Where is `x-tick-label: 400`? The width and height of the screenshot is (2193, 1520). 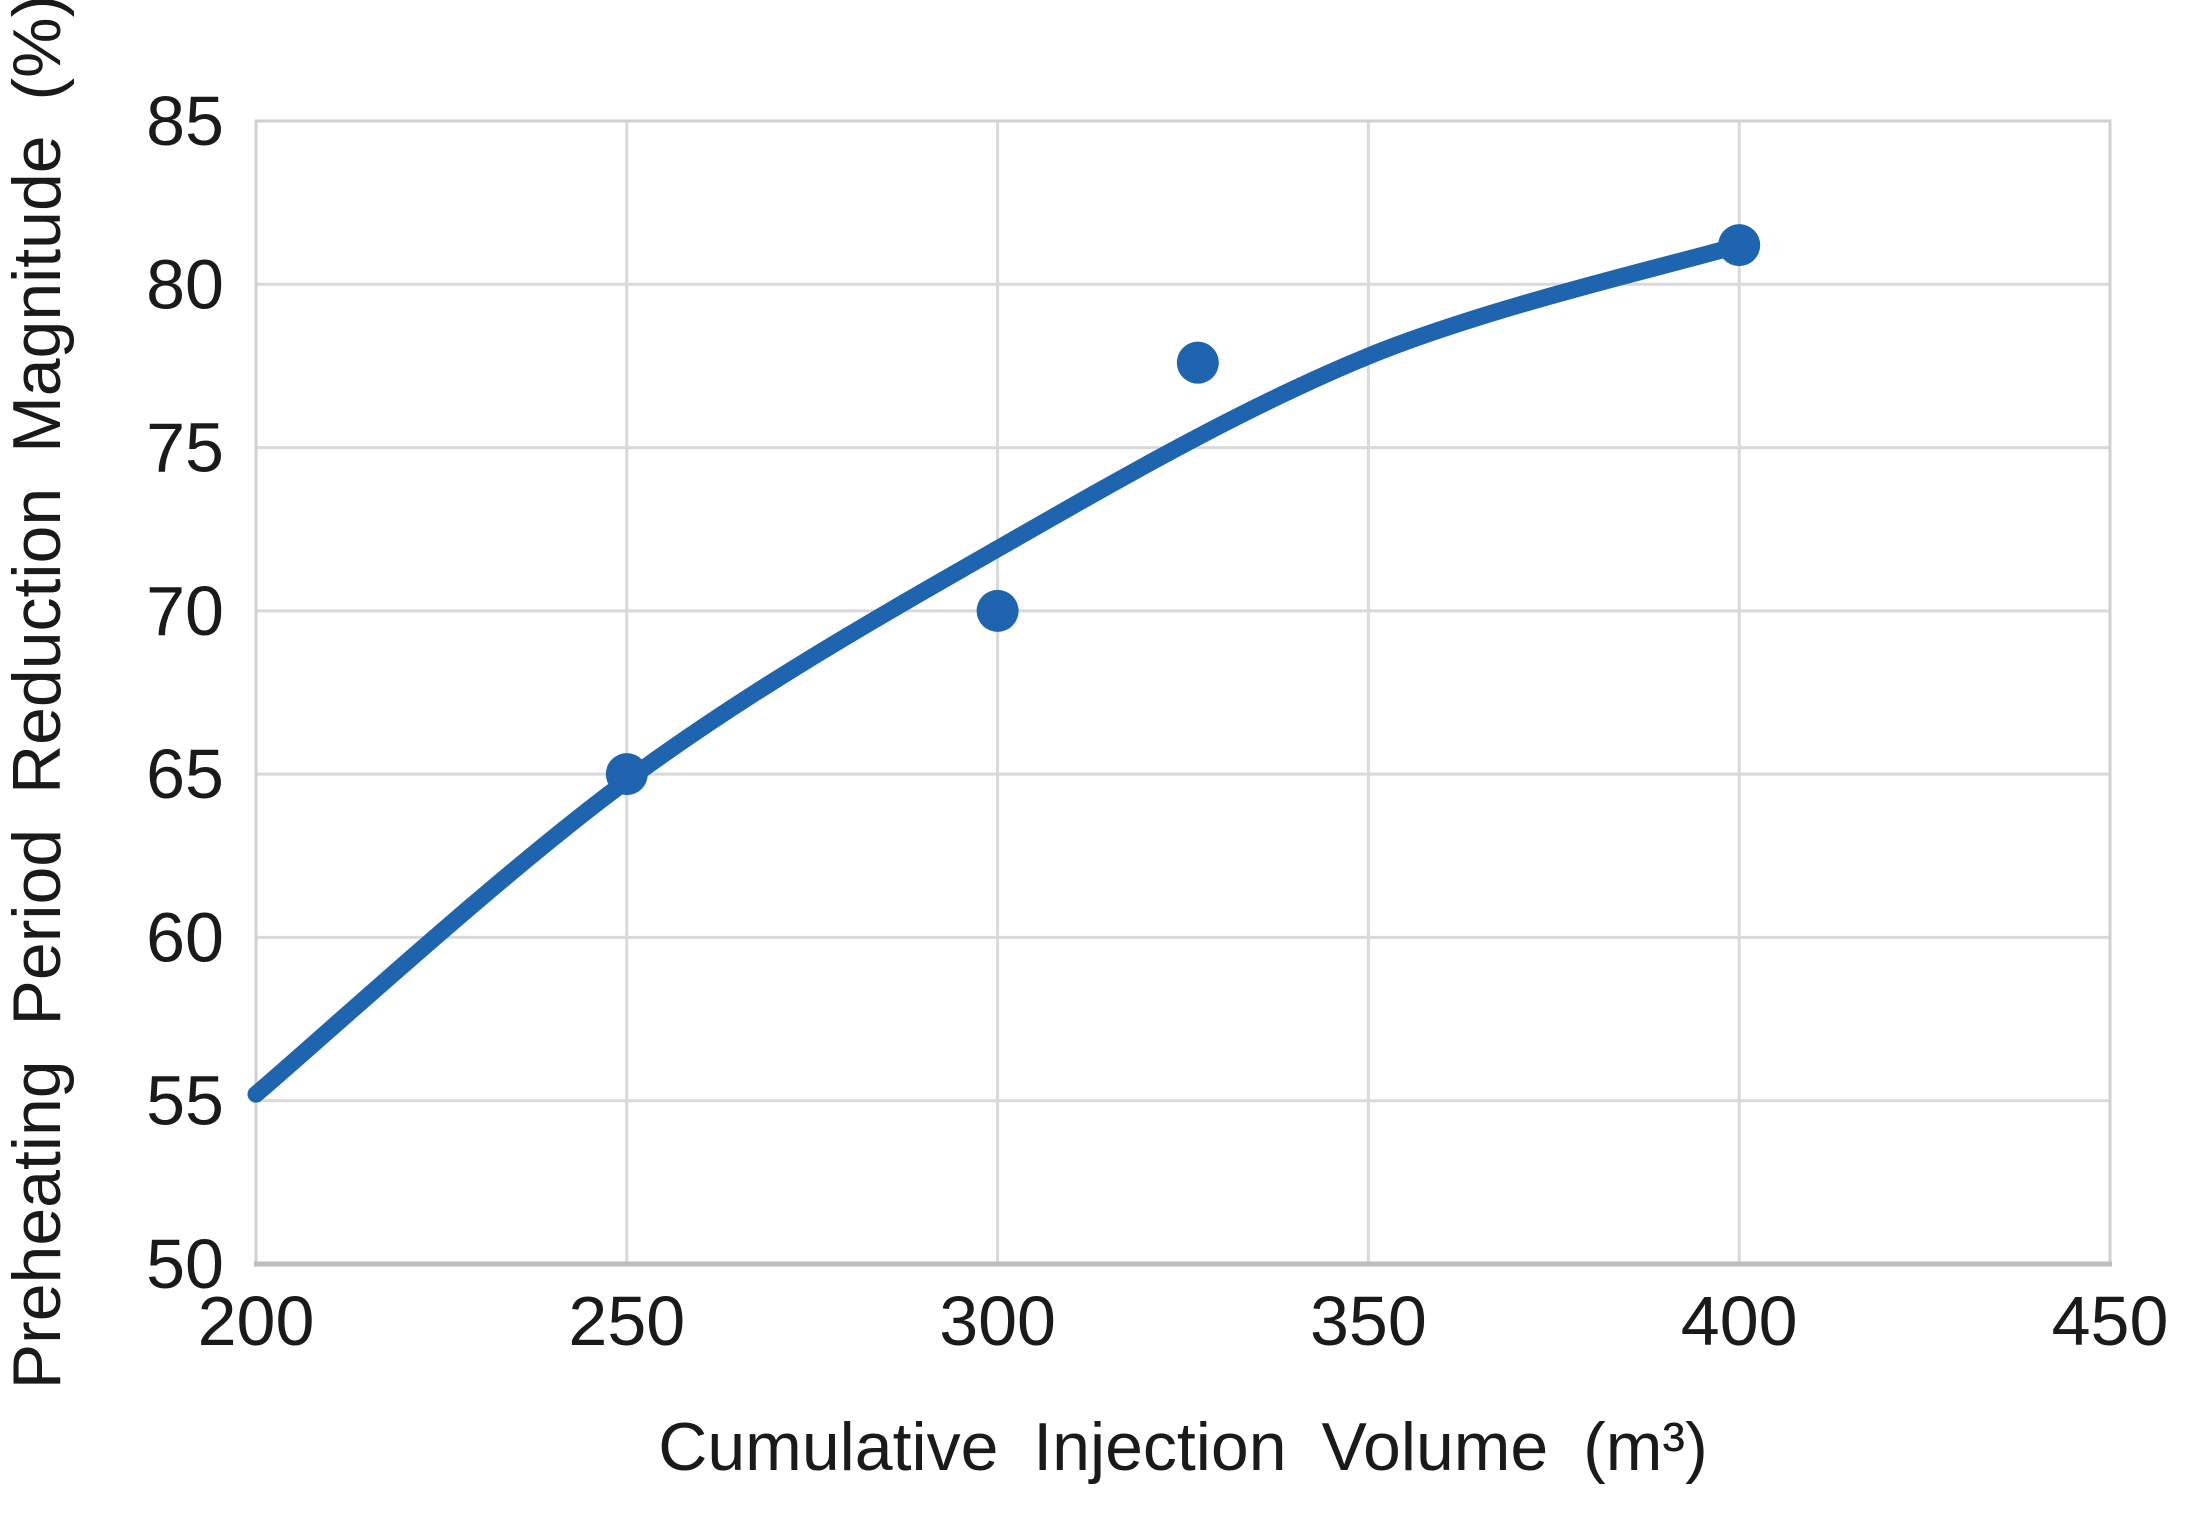
x-tick-label: 400 is located at coordinates (1739, 1321).